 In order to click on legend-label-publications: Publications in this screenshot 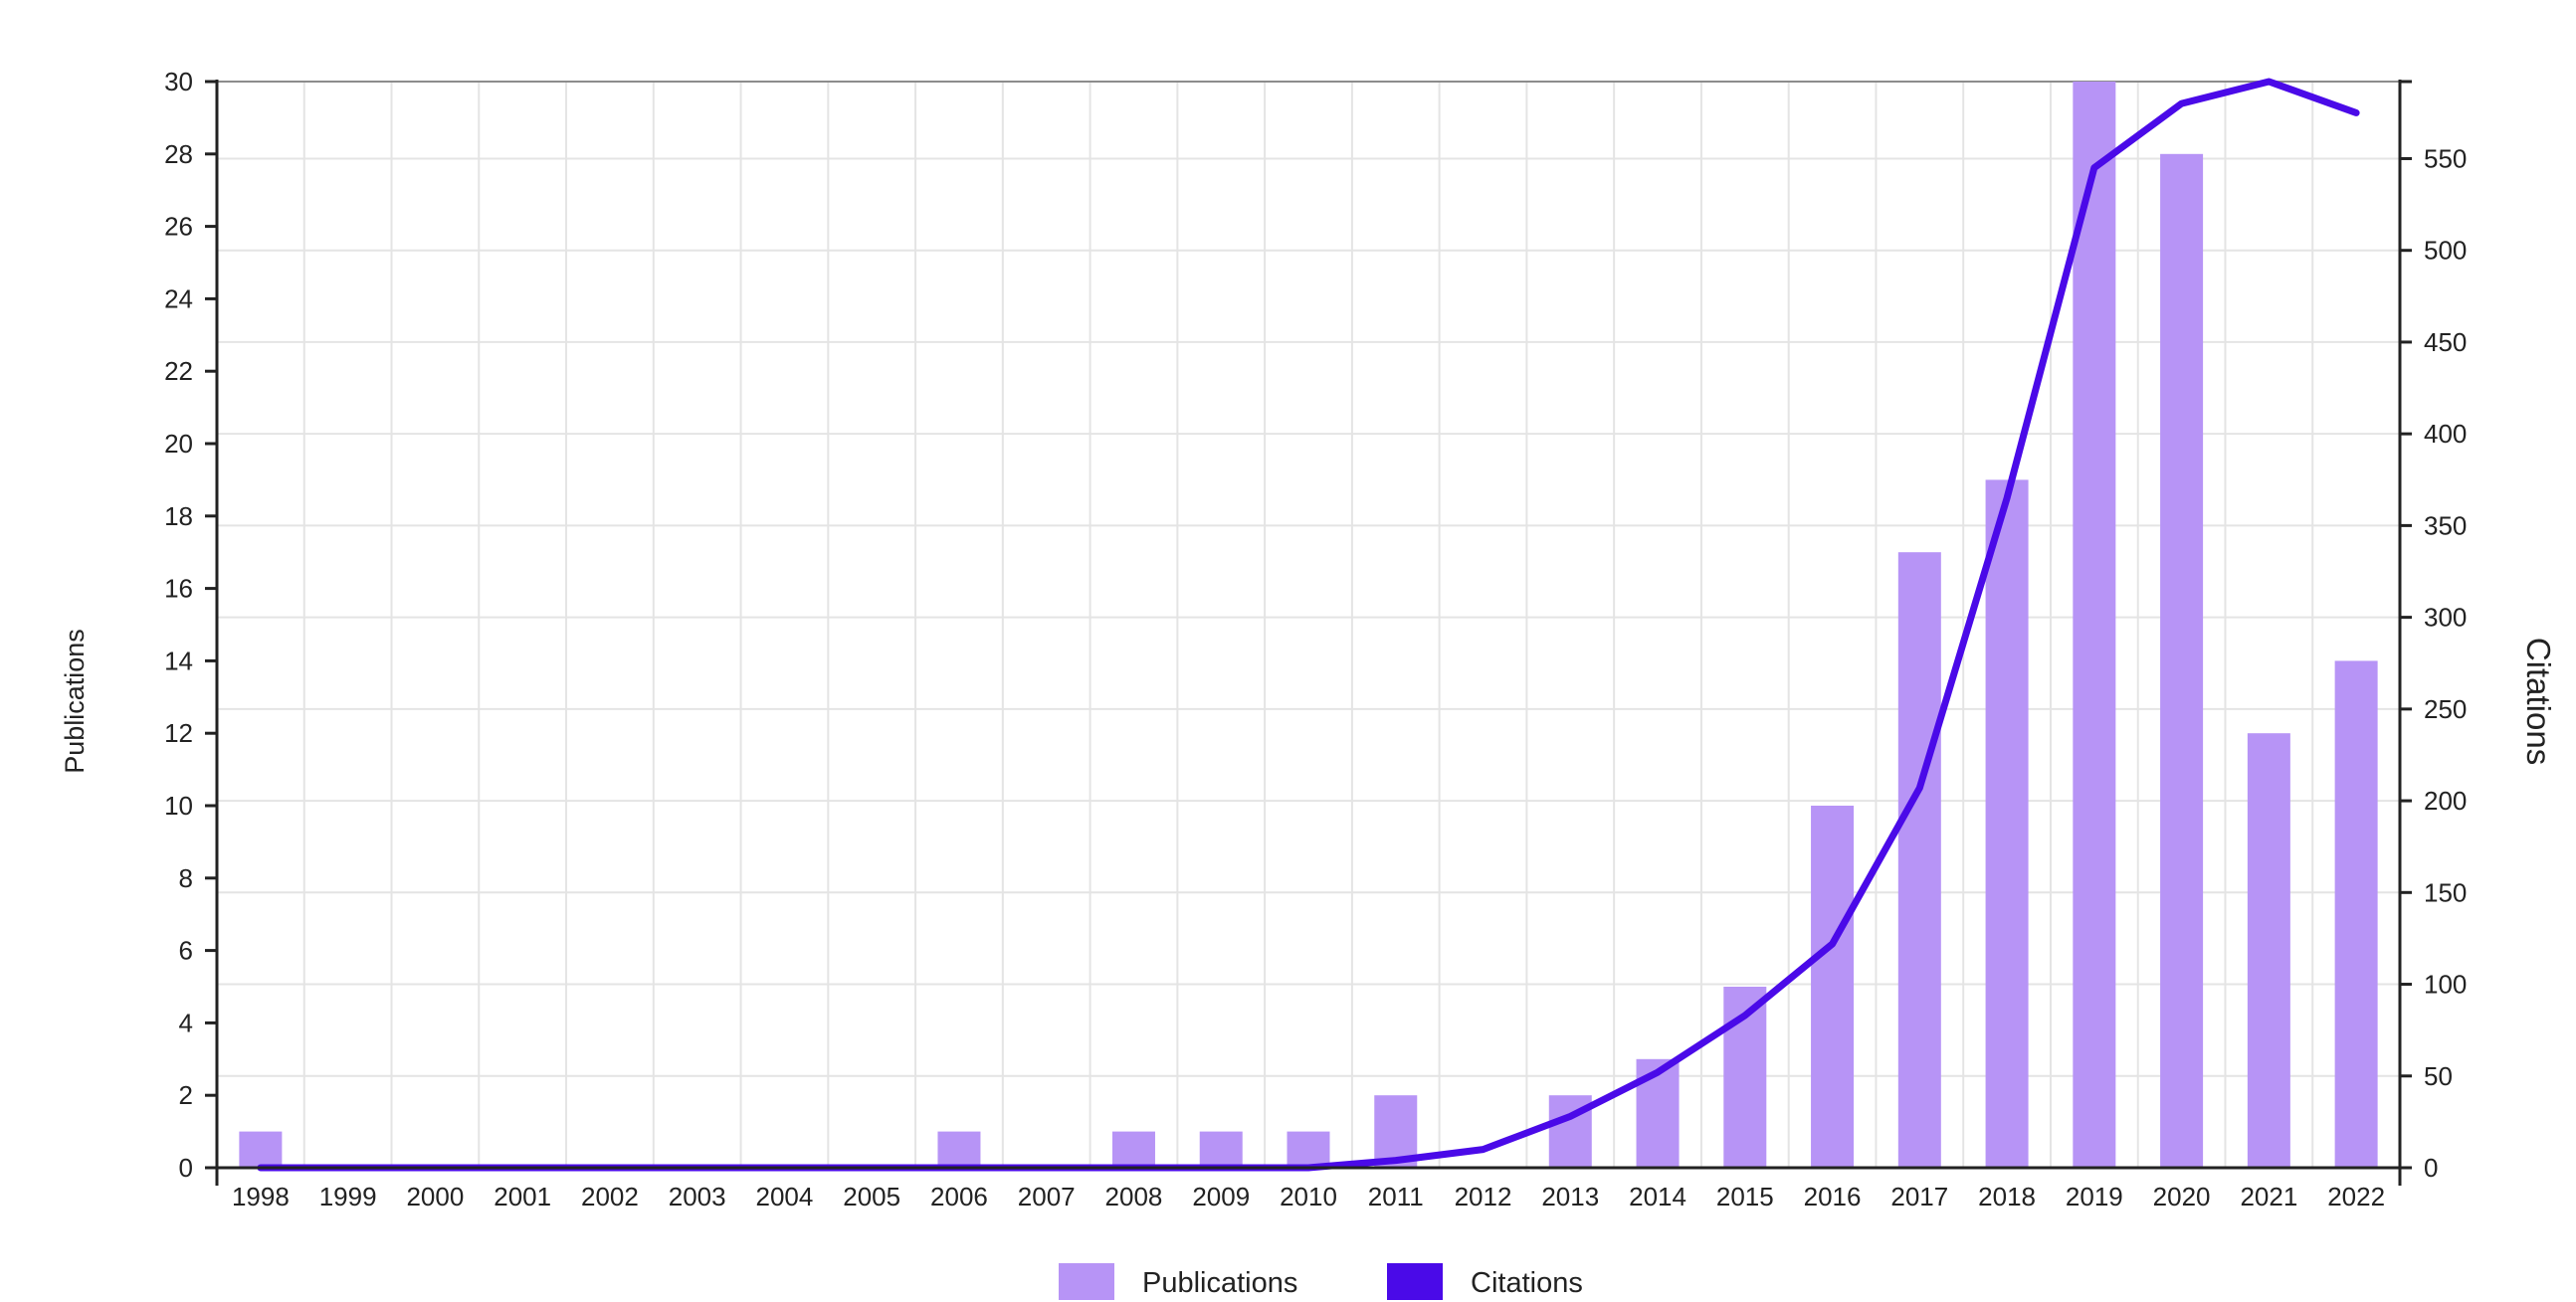, I will do `click(1219, 1283)`.